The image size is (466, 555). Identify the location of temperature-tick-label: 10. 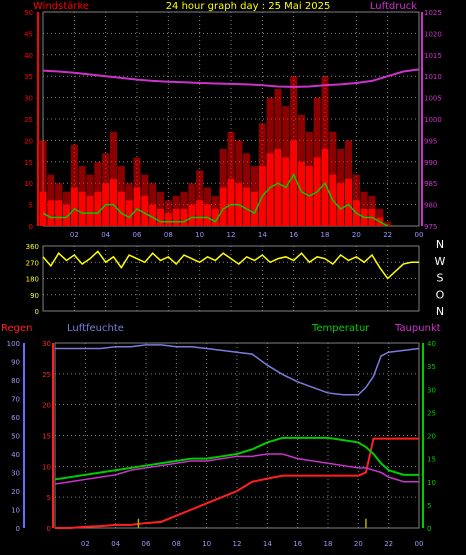
(431, 483).